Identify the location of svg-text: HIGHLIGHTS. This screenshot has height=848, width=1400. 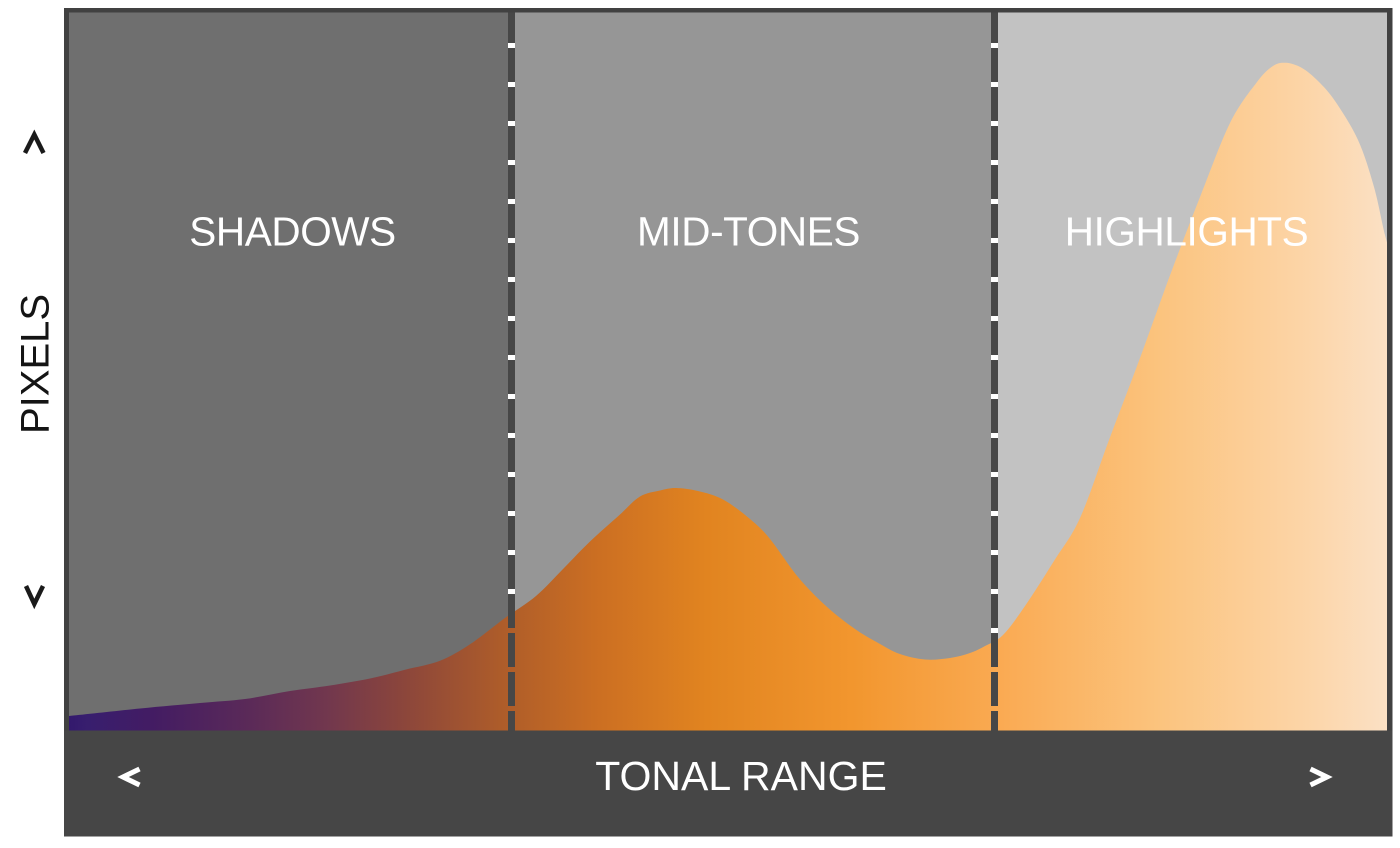
(1187, 232).